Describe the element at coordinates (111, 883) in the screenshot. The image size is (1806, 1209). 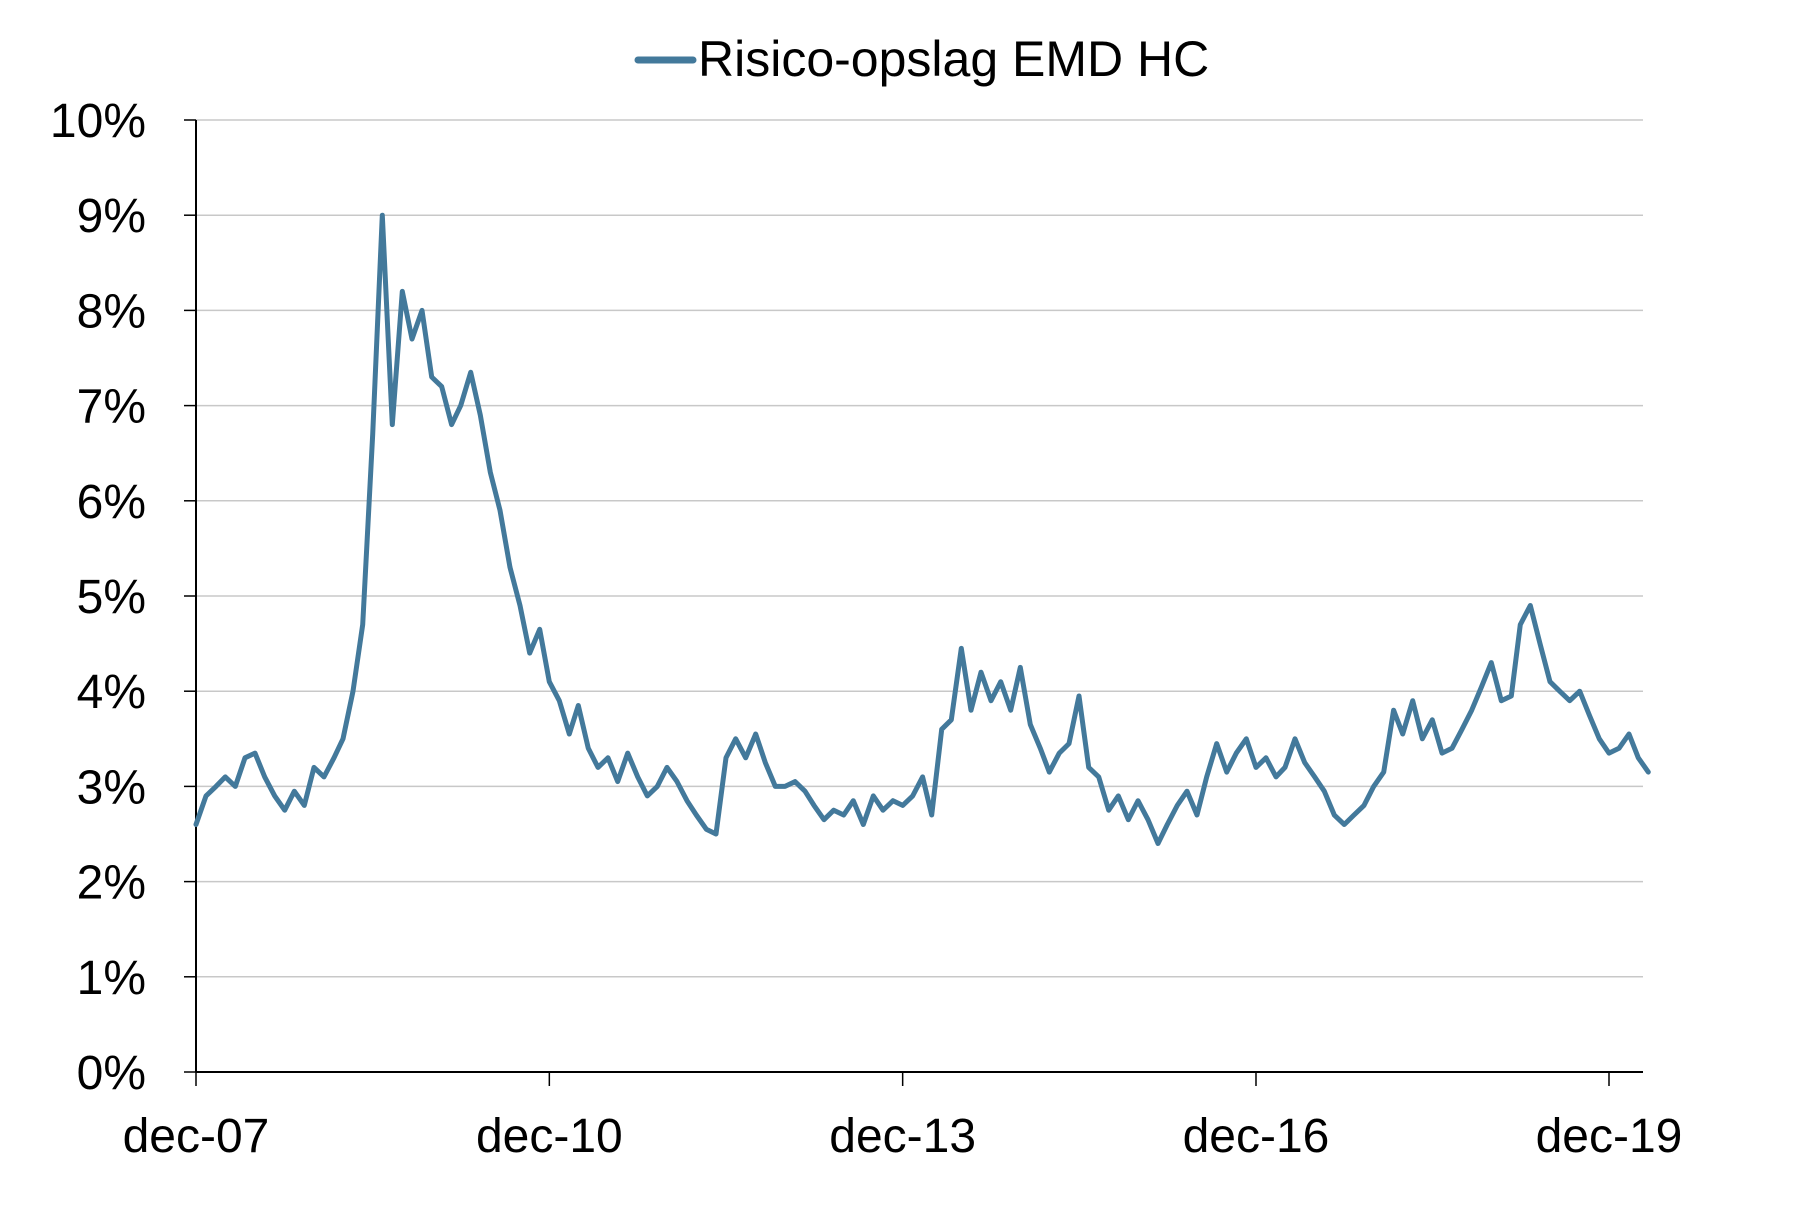
I see `y-tick-label: 2%` at that location.